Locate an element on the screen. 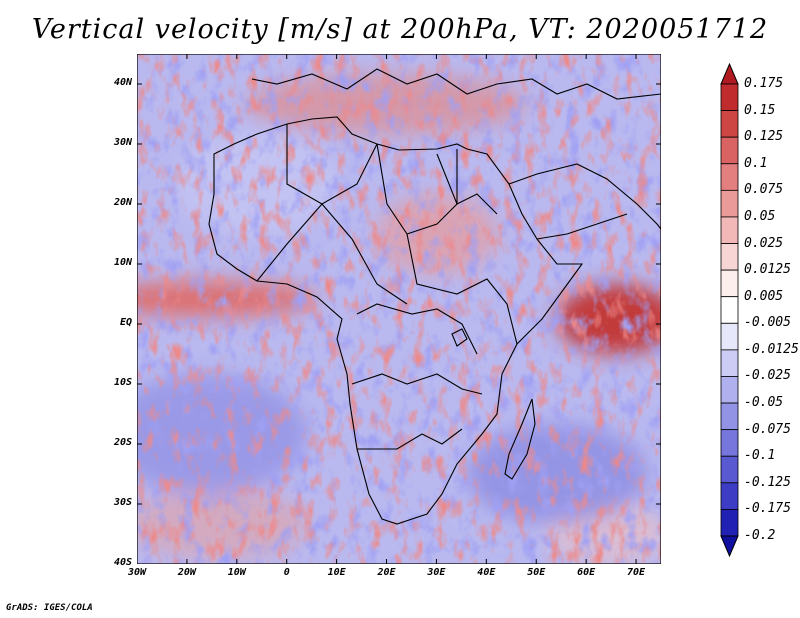 This screenshot has height=618, width=800. grads-credit: GrADS: IGES/COLA is located at coordinates (49, 608).